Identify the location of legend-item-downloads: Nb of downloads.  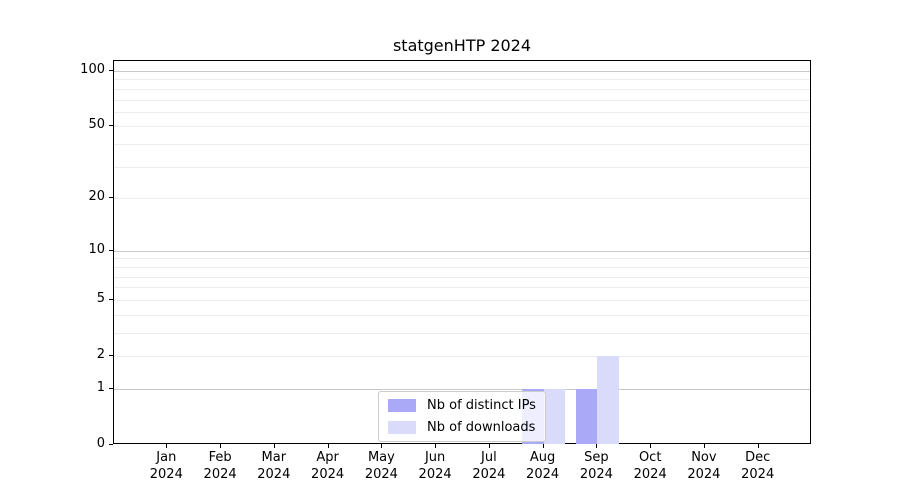
(462, 427).